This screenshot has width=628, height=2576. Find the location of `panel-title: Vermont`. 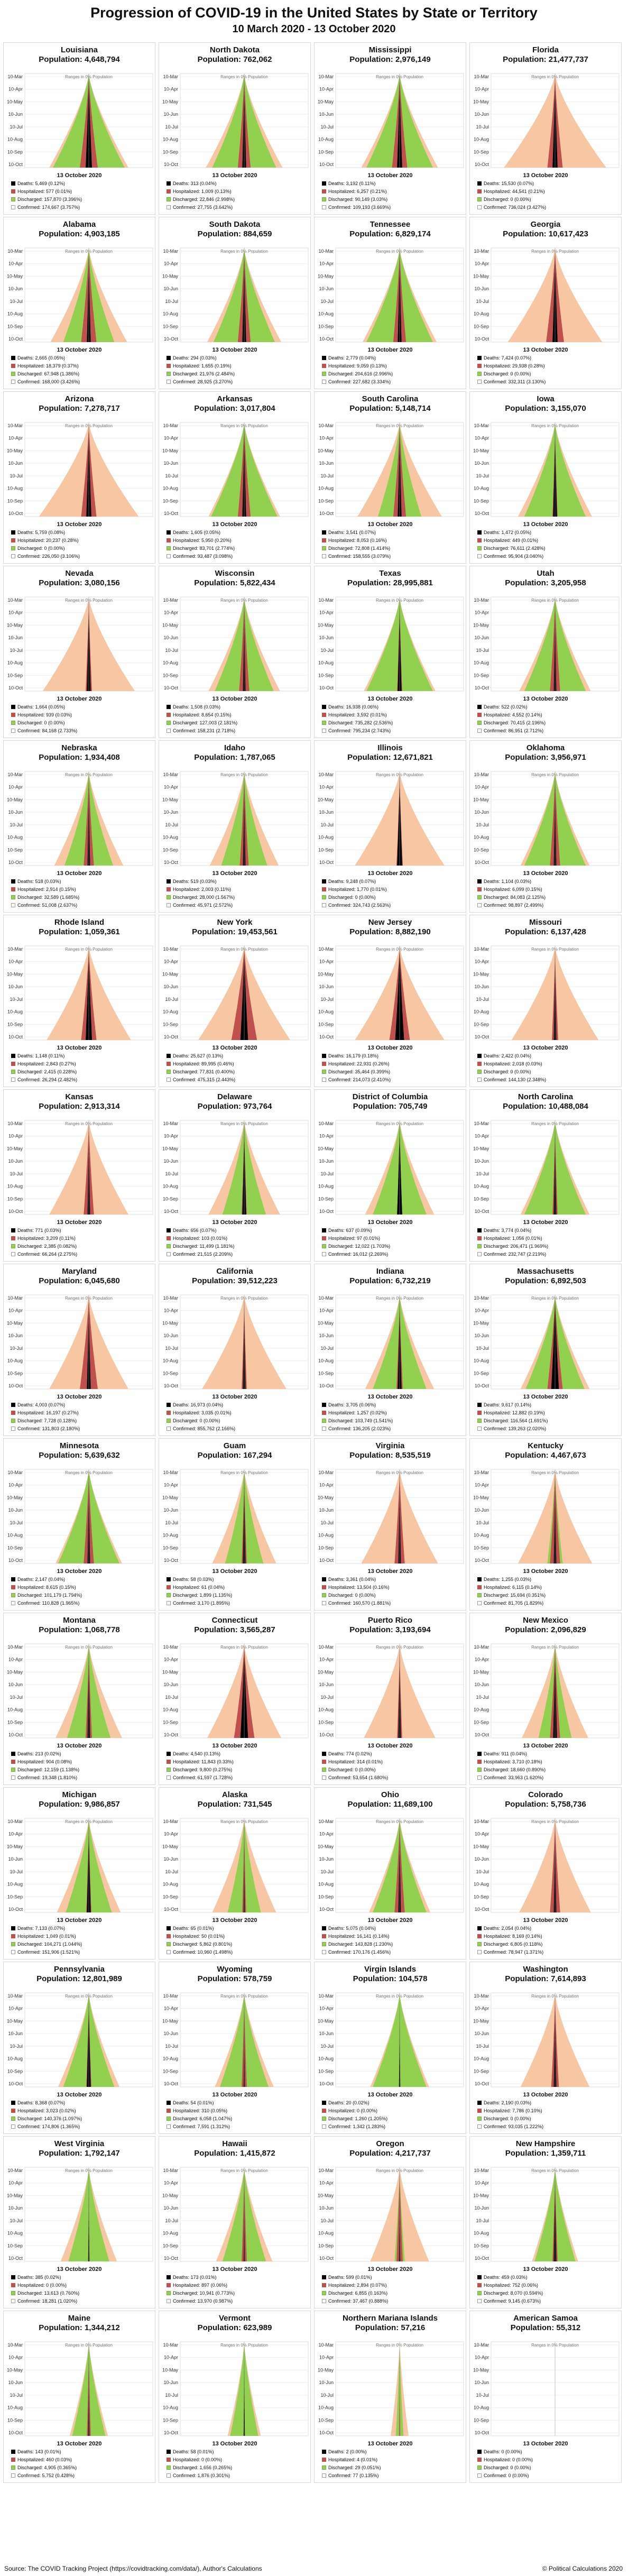

panel-title: Vermont is located at coordinates (235, 2319).